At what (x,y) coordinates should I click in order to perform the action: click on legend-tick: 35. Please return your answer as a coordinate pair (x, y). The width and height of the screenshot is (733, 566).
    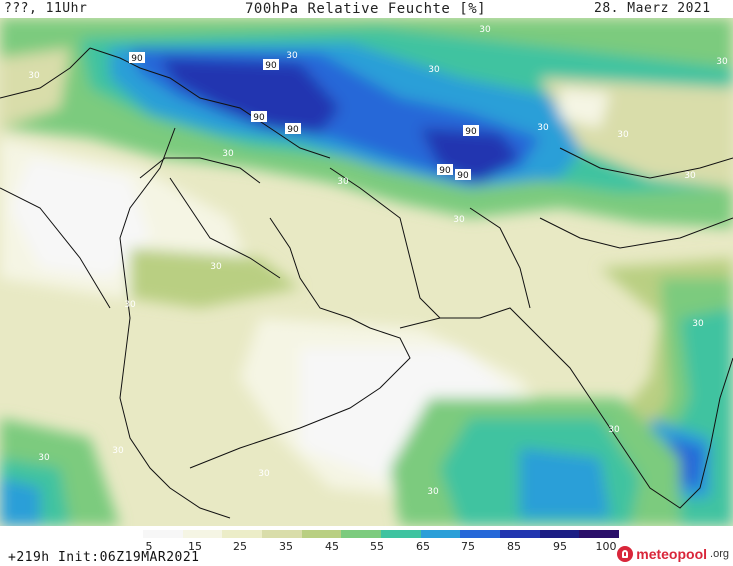
    Looking at the image, I should click on (286, 546).